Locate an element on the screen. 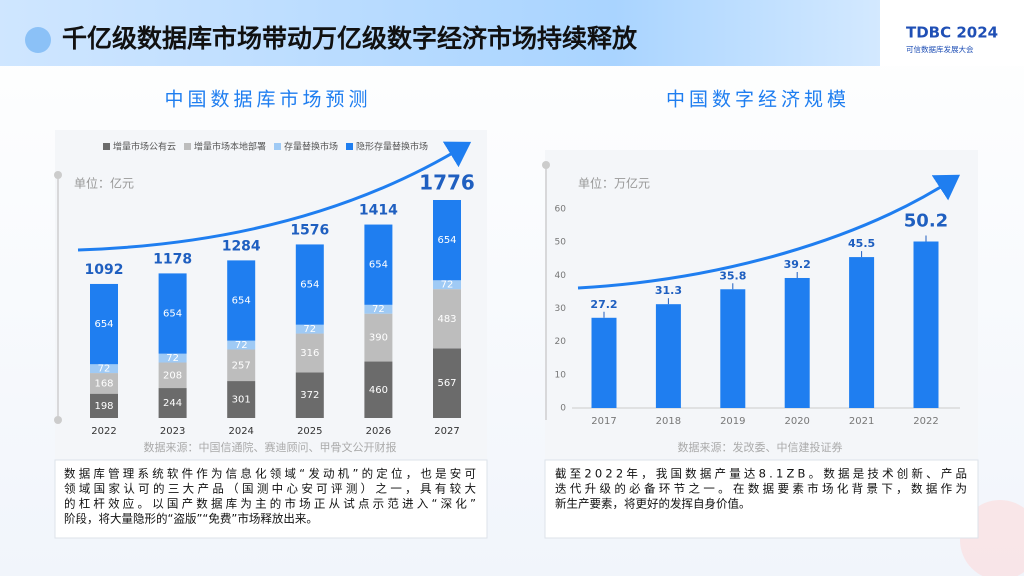  legend-label: 增量市场本地部署 is located at coordinates (230, 147).